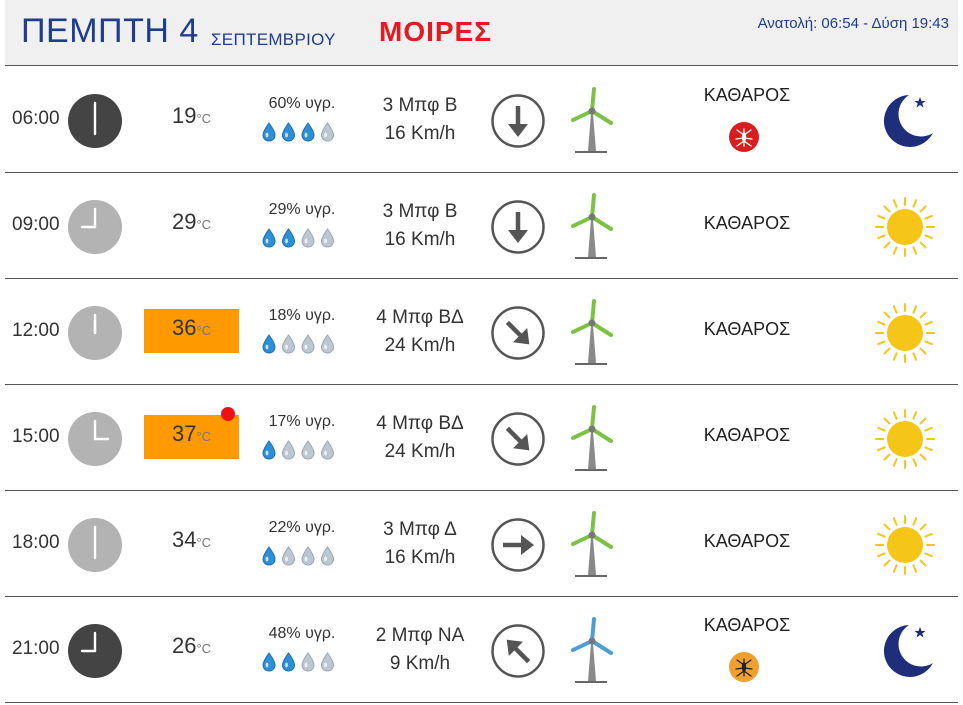 The width and height of the screenshot is (963, 705). Describe the element at coordinates (420, 529) in the screenshot. I see `wind-beaufort: 3 Μπφ Δ` at that location.